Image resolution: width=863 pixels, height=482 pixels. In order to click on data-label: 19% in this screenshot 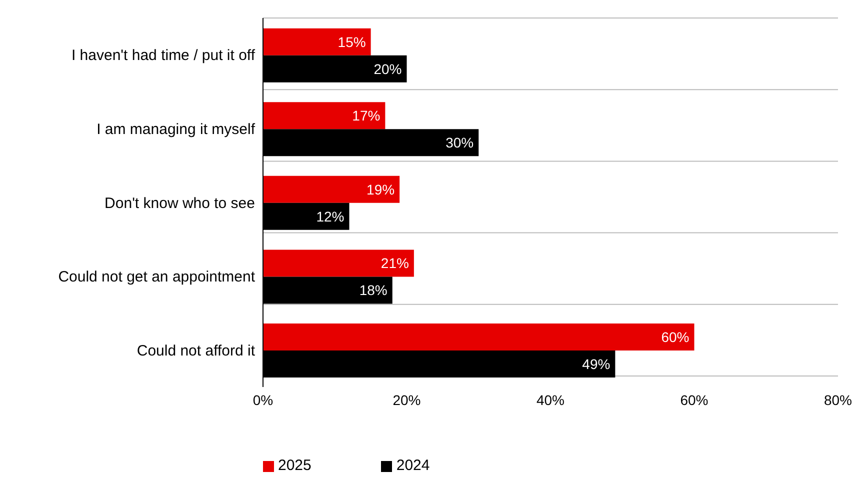, I will do `click(380, 189)`.